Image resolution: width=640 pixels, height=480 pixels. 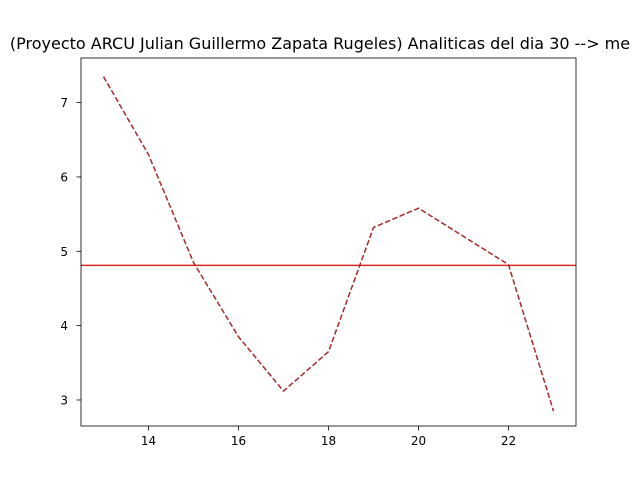 I want to click on x-tick-label: 14, so click(x=148, y=441).